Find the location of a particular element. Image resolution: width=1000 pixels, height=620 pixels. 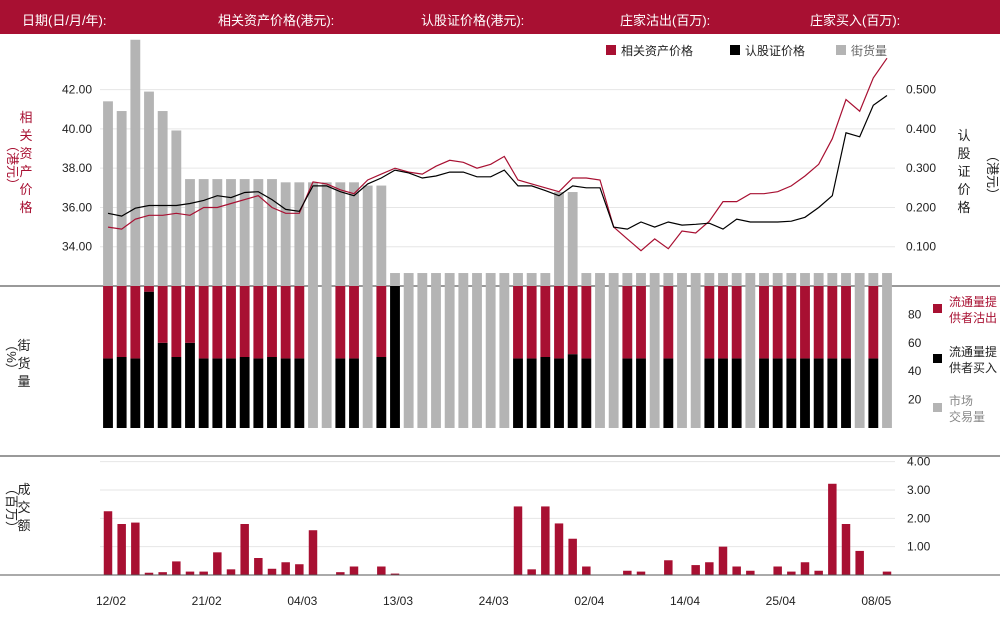

x-axis-tick-label: 12/02 is located at coordinates (111, 601).